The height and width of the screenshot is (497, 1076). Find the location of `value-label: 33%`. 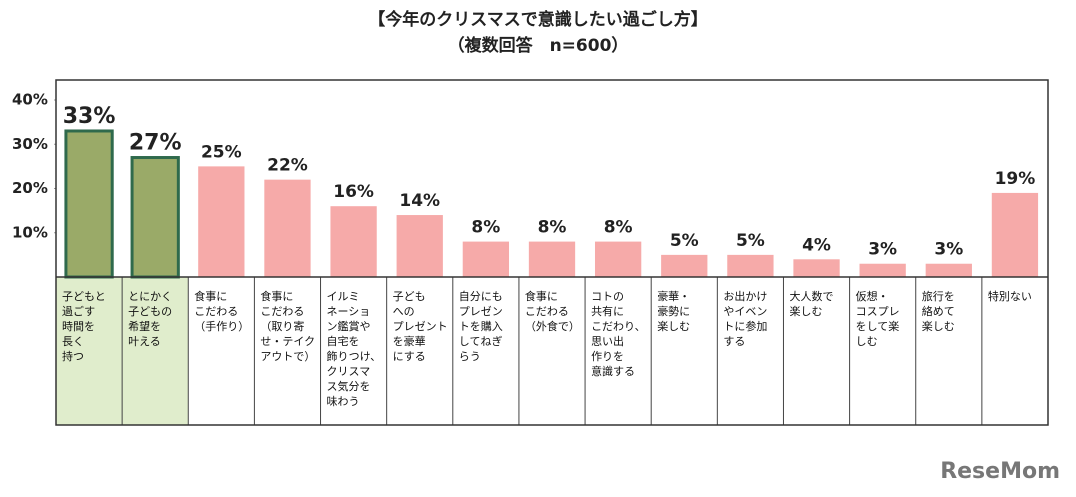

value-label: 33% is located at coordinates (89, 116).